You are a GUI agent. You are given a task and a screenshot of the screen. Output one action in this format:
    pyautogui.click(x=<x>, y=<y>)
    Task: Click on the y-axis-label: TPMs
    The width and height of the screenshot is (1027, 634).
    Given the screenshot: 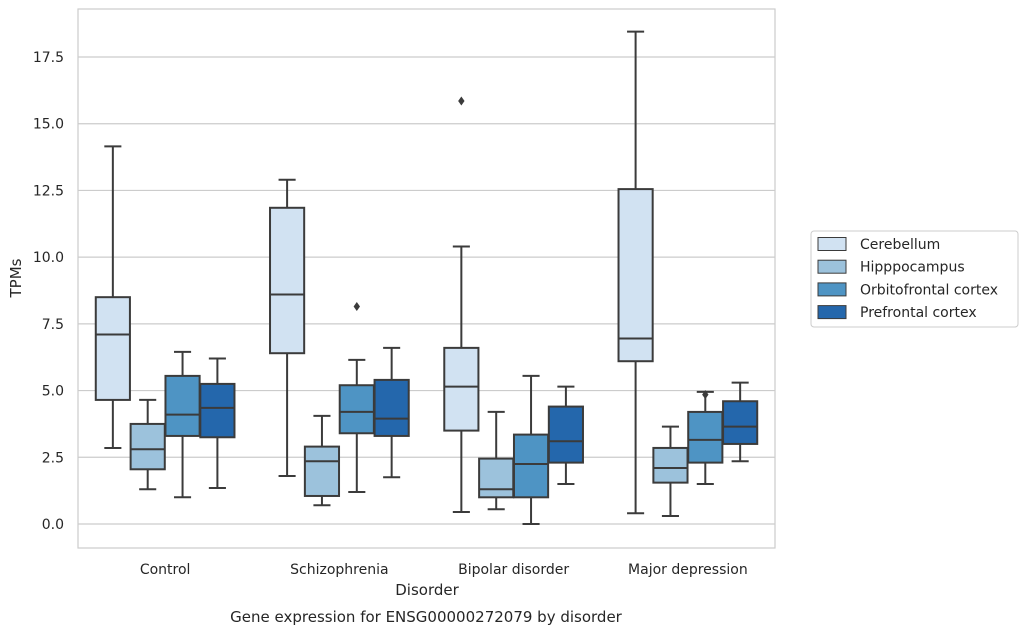 What is the action you would take?
    pyautogui.click(x=16, y=278)
    